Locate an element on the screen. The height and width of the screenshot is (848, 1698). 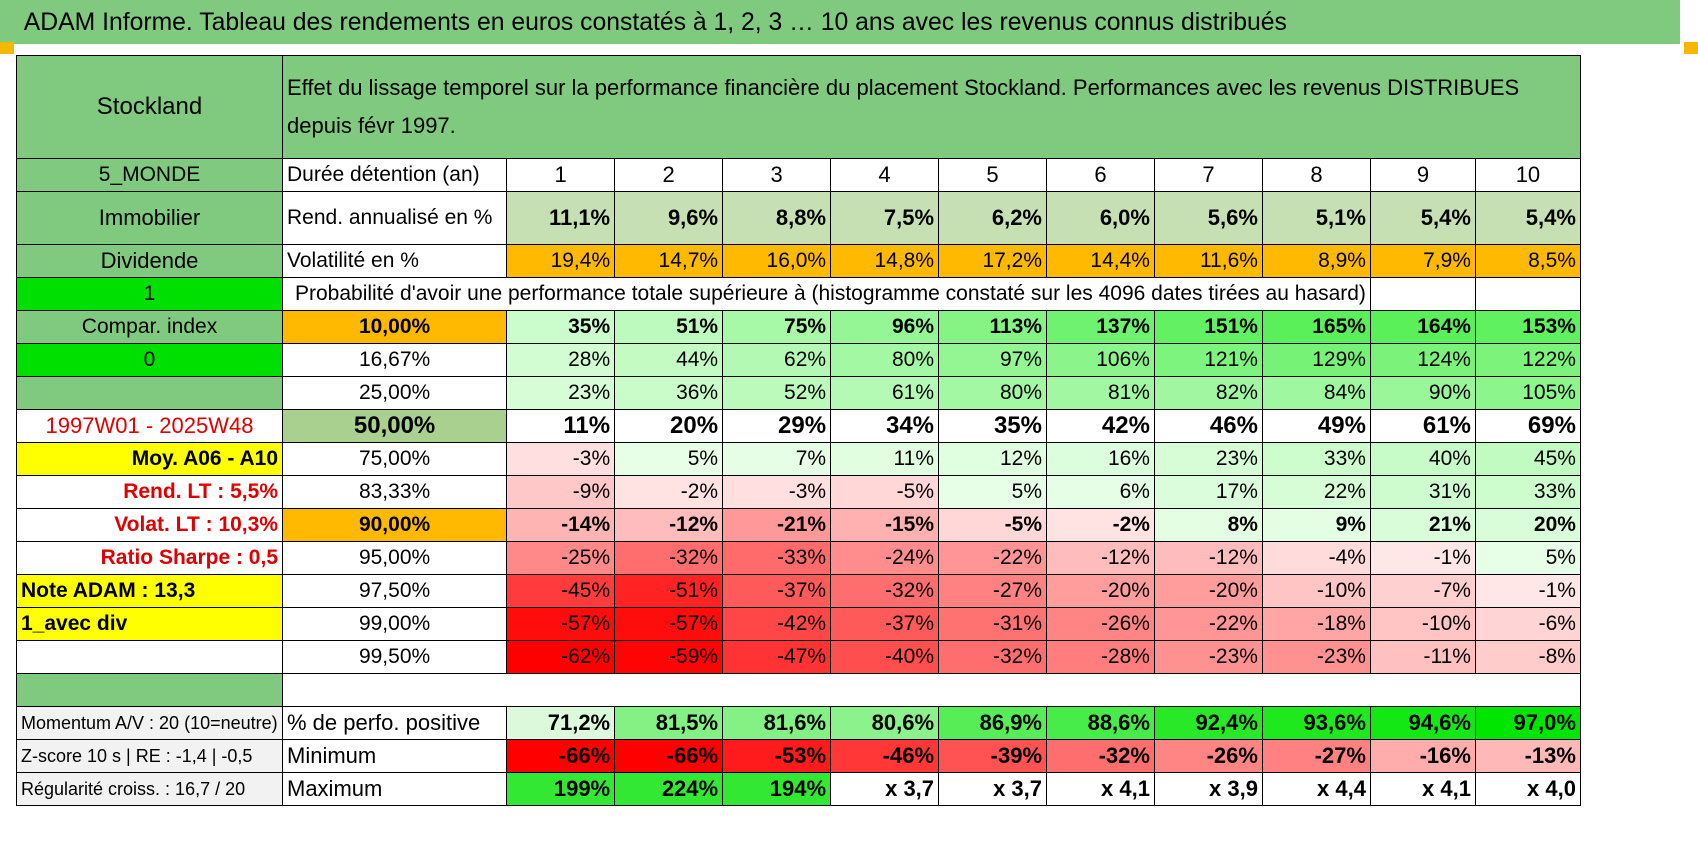
vol-cell: 14,8% is located at coordinates (885, 261).